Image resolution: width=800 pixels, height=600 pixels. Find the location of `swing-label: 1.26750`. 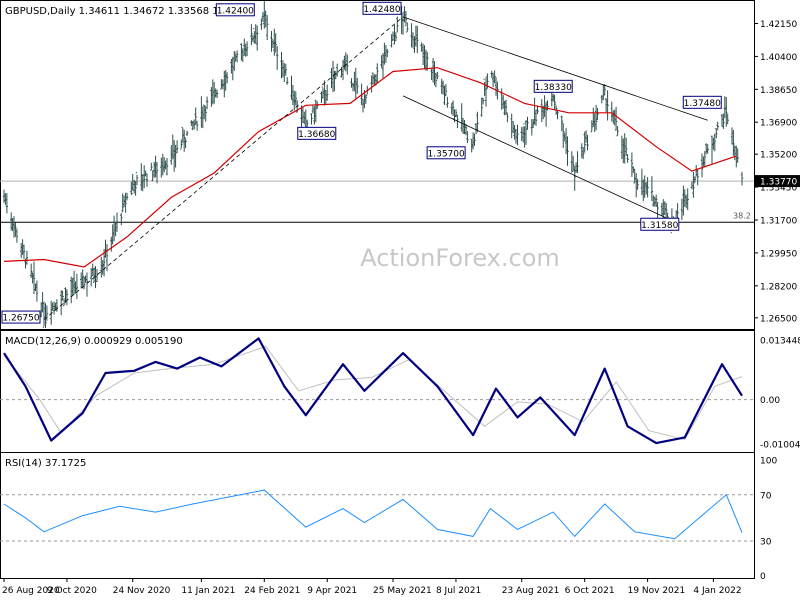

swing-label: 1.26750 is located at coordinates (20, 319).